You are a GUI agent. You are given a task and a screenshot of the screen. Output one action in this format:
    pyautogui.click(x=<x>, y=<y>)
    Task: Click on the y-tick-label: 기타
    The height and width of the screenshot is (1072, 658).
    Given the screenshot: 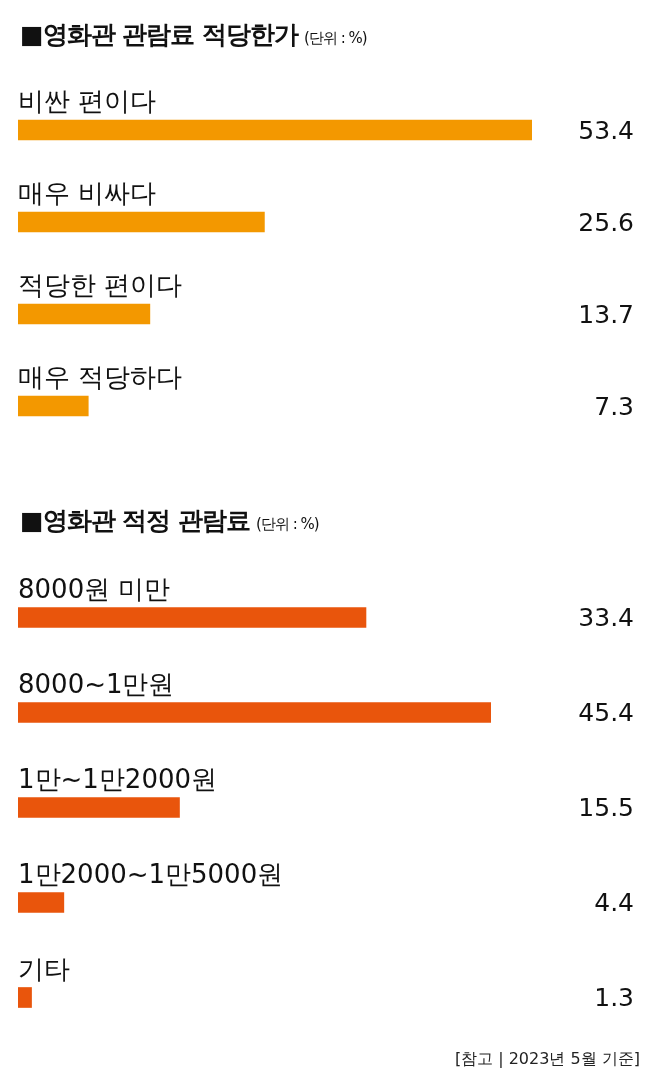 What is the action you would take?
    pyautogui.click(x=44, y=968)
    